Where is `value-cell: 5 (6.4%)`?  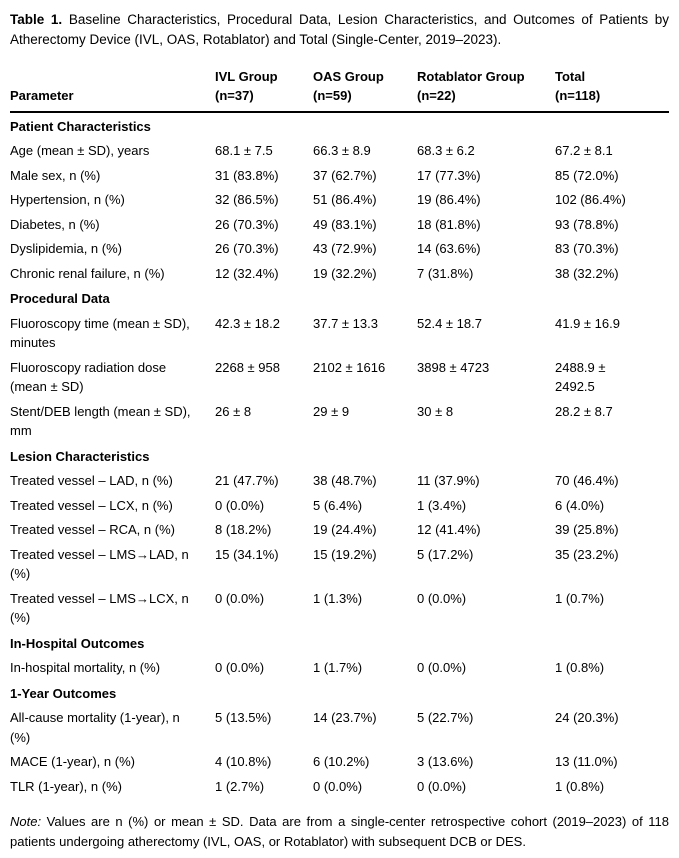
value-cell: 5 (6.4%) is located at coordinates (338, 505).